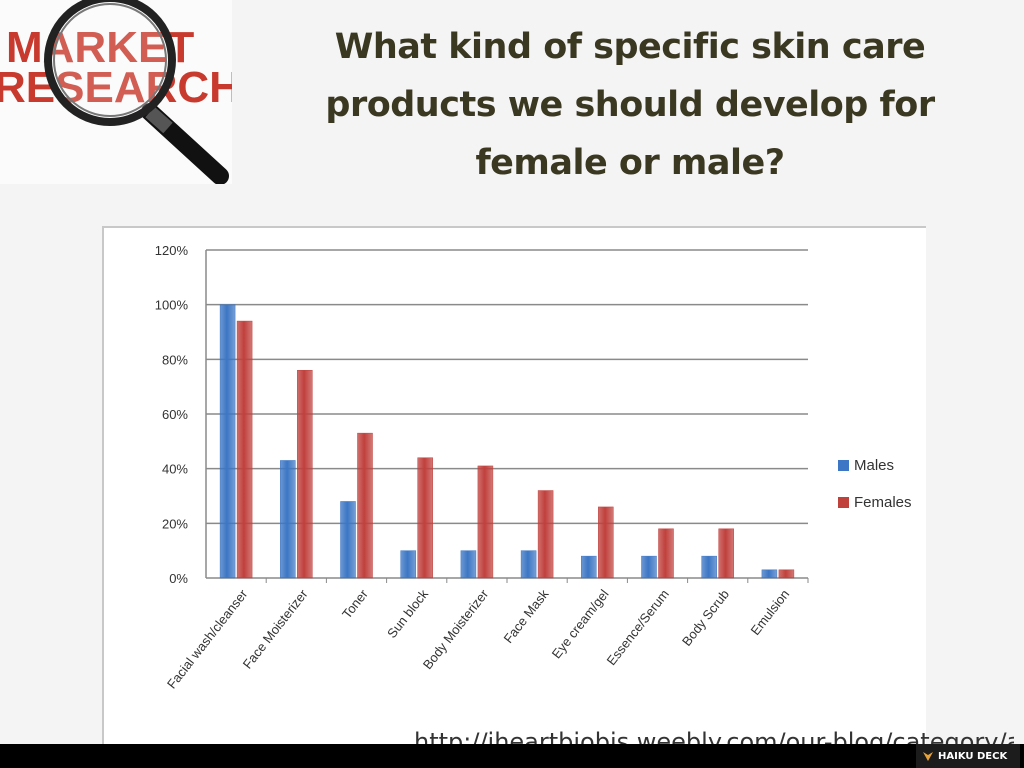 Image resolution: width=1024 pixels, height=768 pixels. Describe the element at coordinates (705, 618) in the screenshot. I see `x-tick-label: Body Scrub` at that location.